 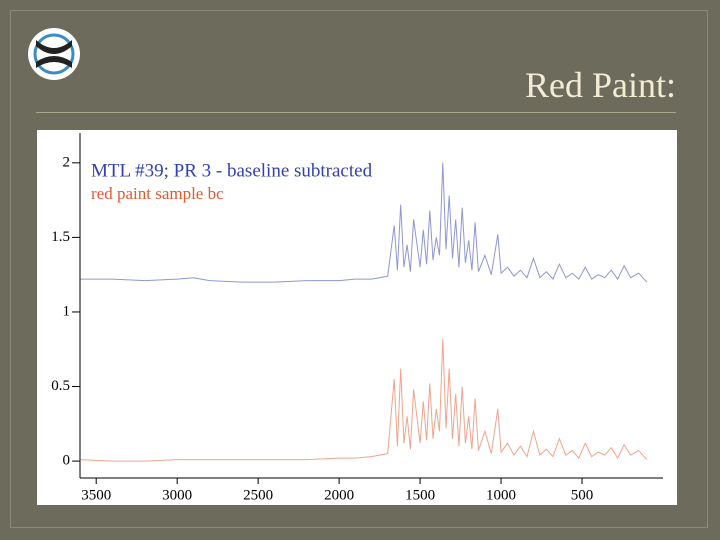 I want to click on logo, so click(x=54, y=54).